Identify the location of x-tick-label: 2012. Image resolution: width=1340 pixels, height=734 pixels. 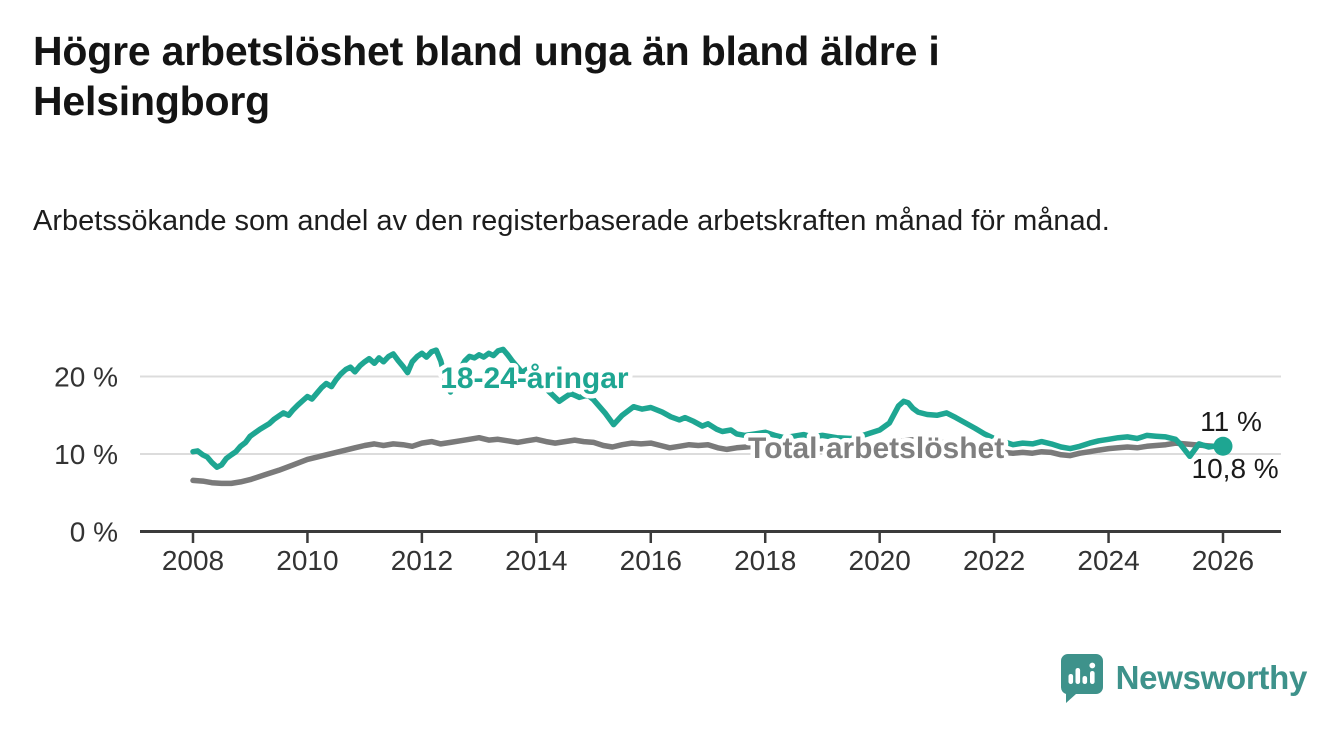
(422, 560).